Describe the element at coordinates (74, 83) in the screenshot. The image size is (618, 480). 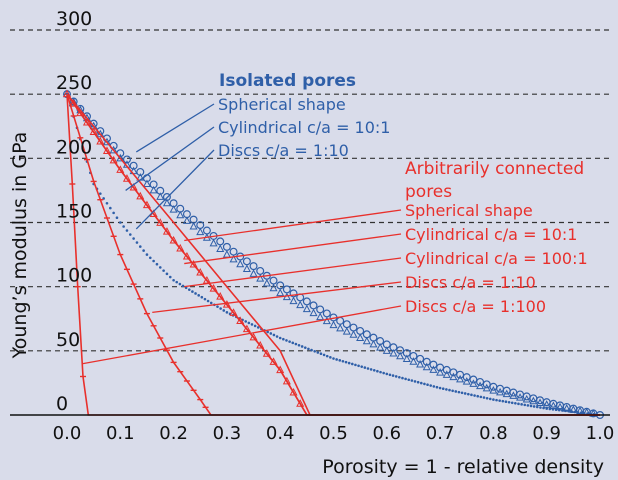
I see `y-tick-label: 250` at that location.